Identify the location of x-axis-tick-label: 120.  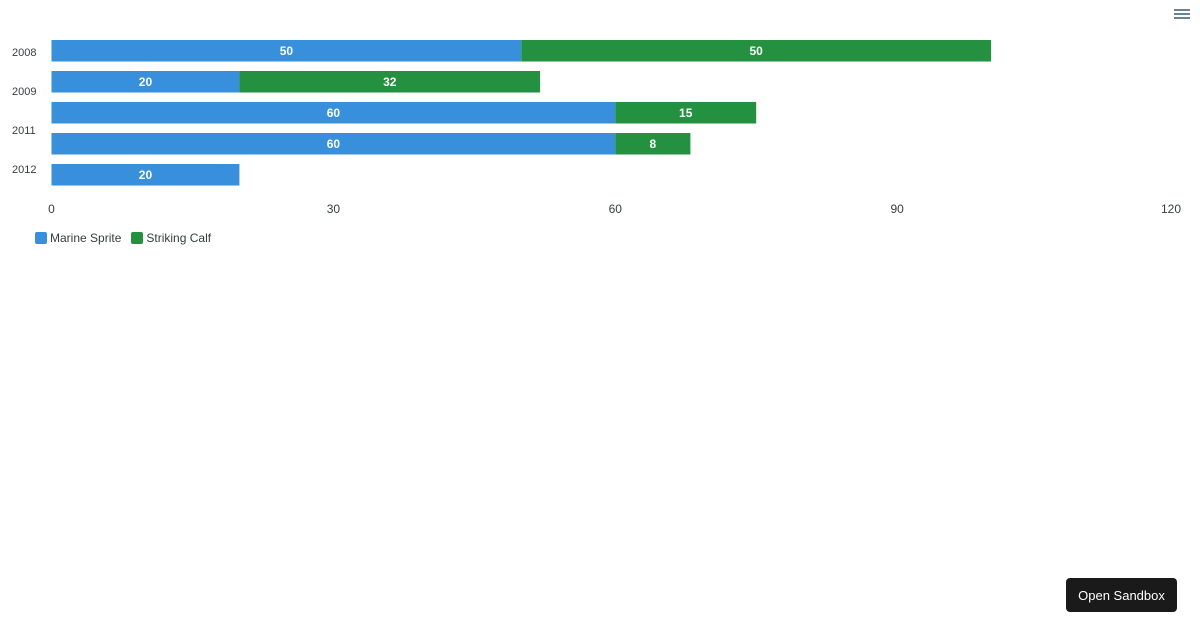
(1171, 209).